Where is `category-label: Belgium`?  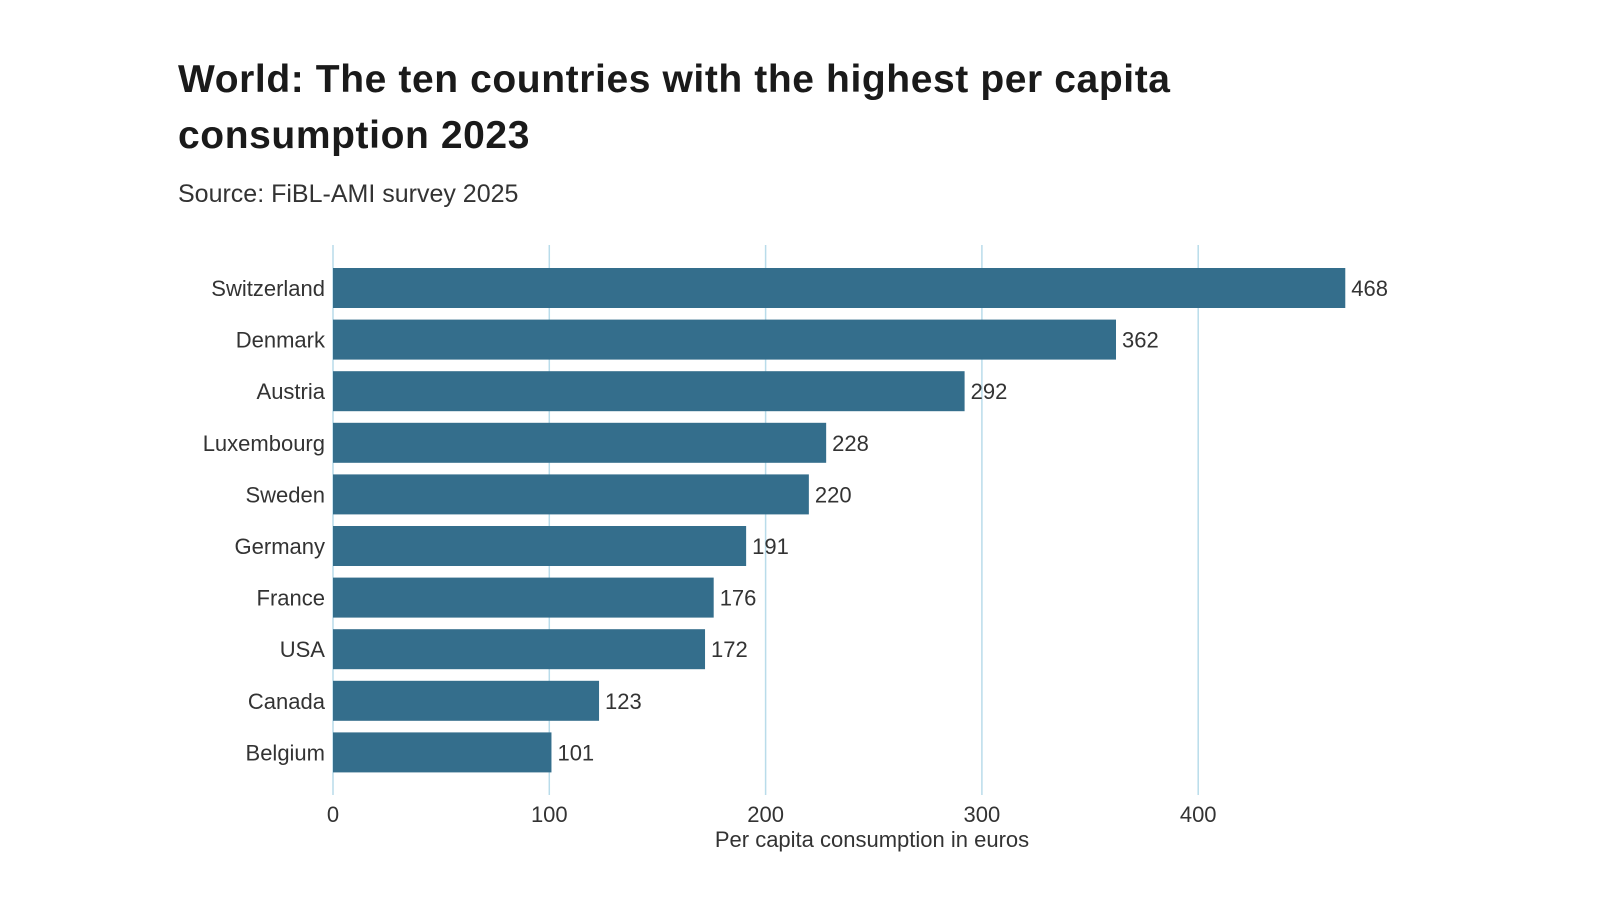
category-label: Belgium is located at coordinates (285, 752).